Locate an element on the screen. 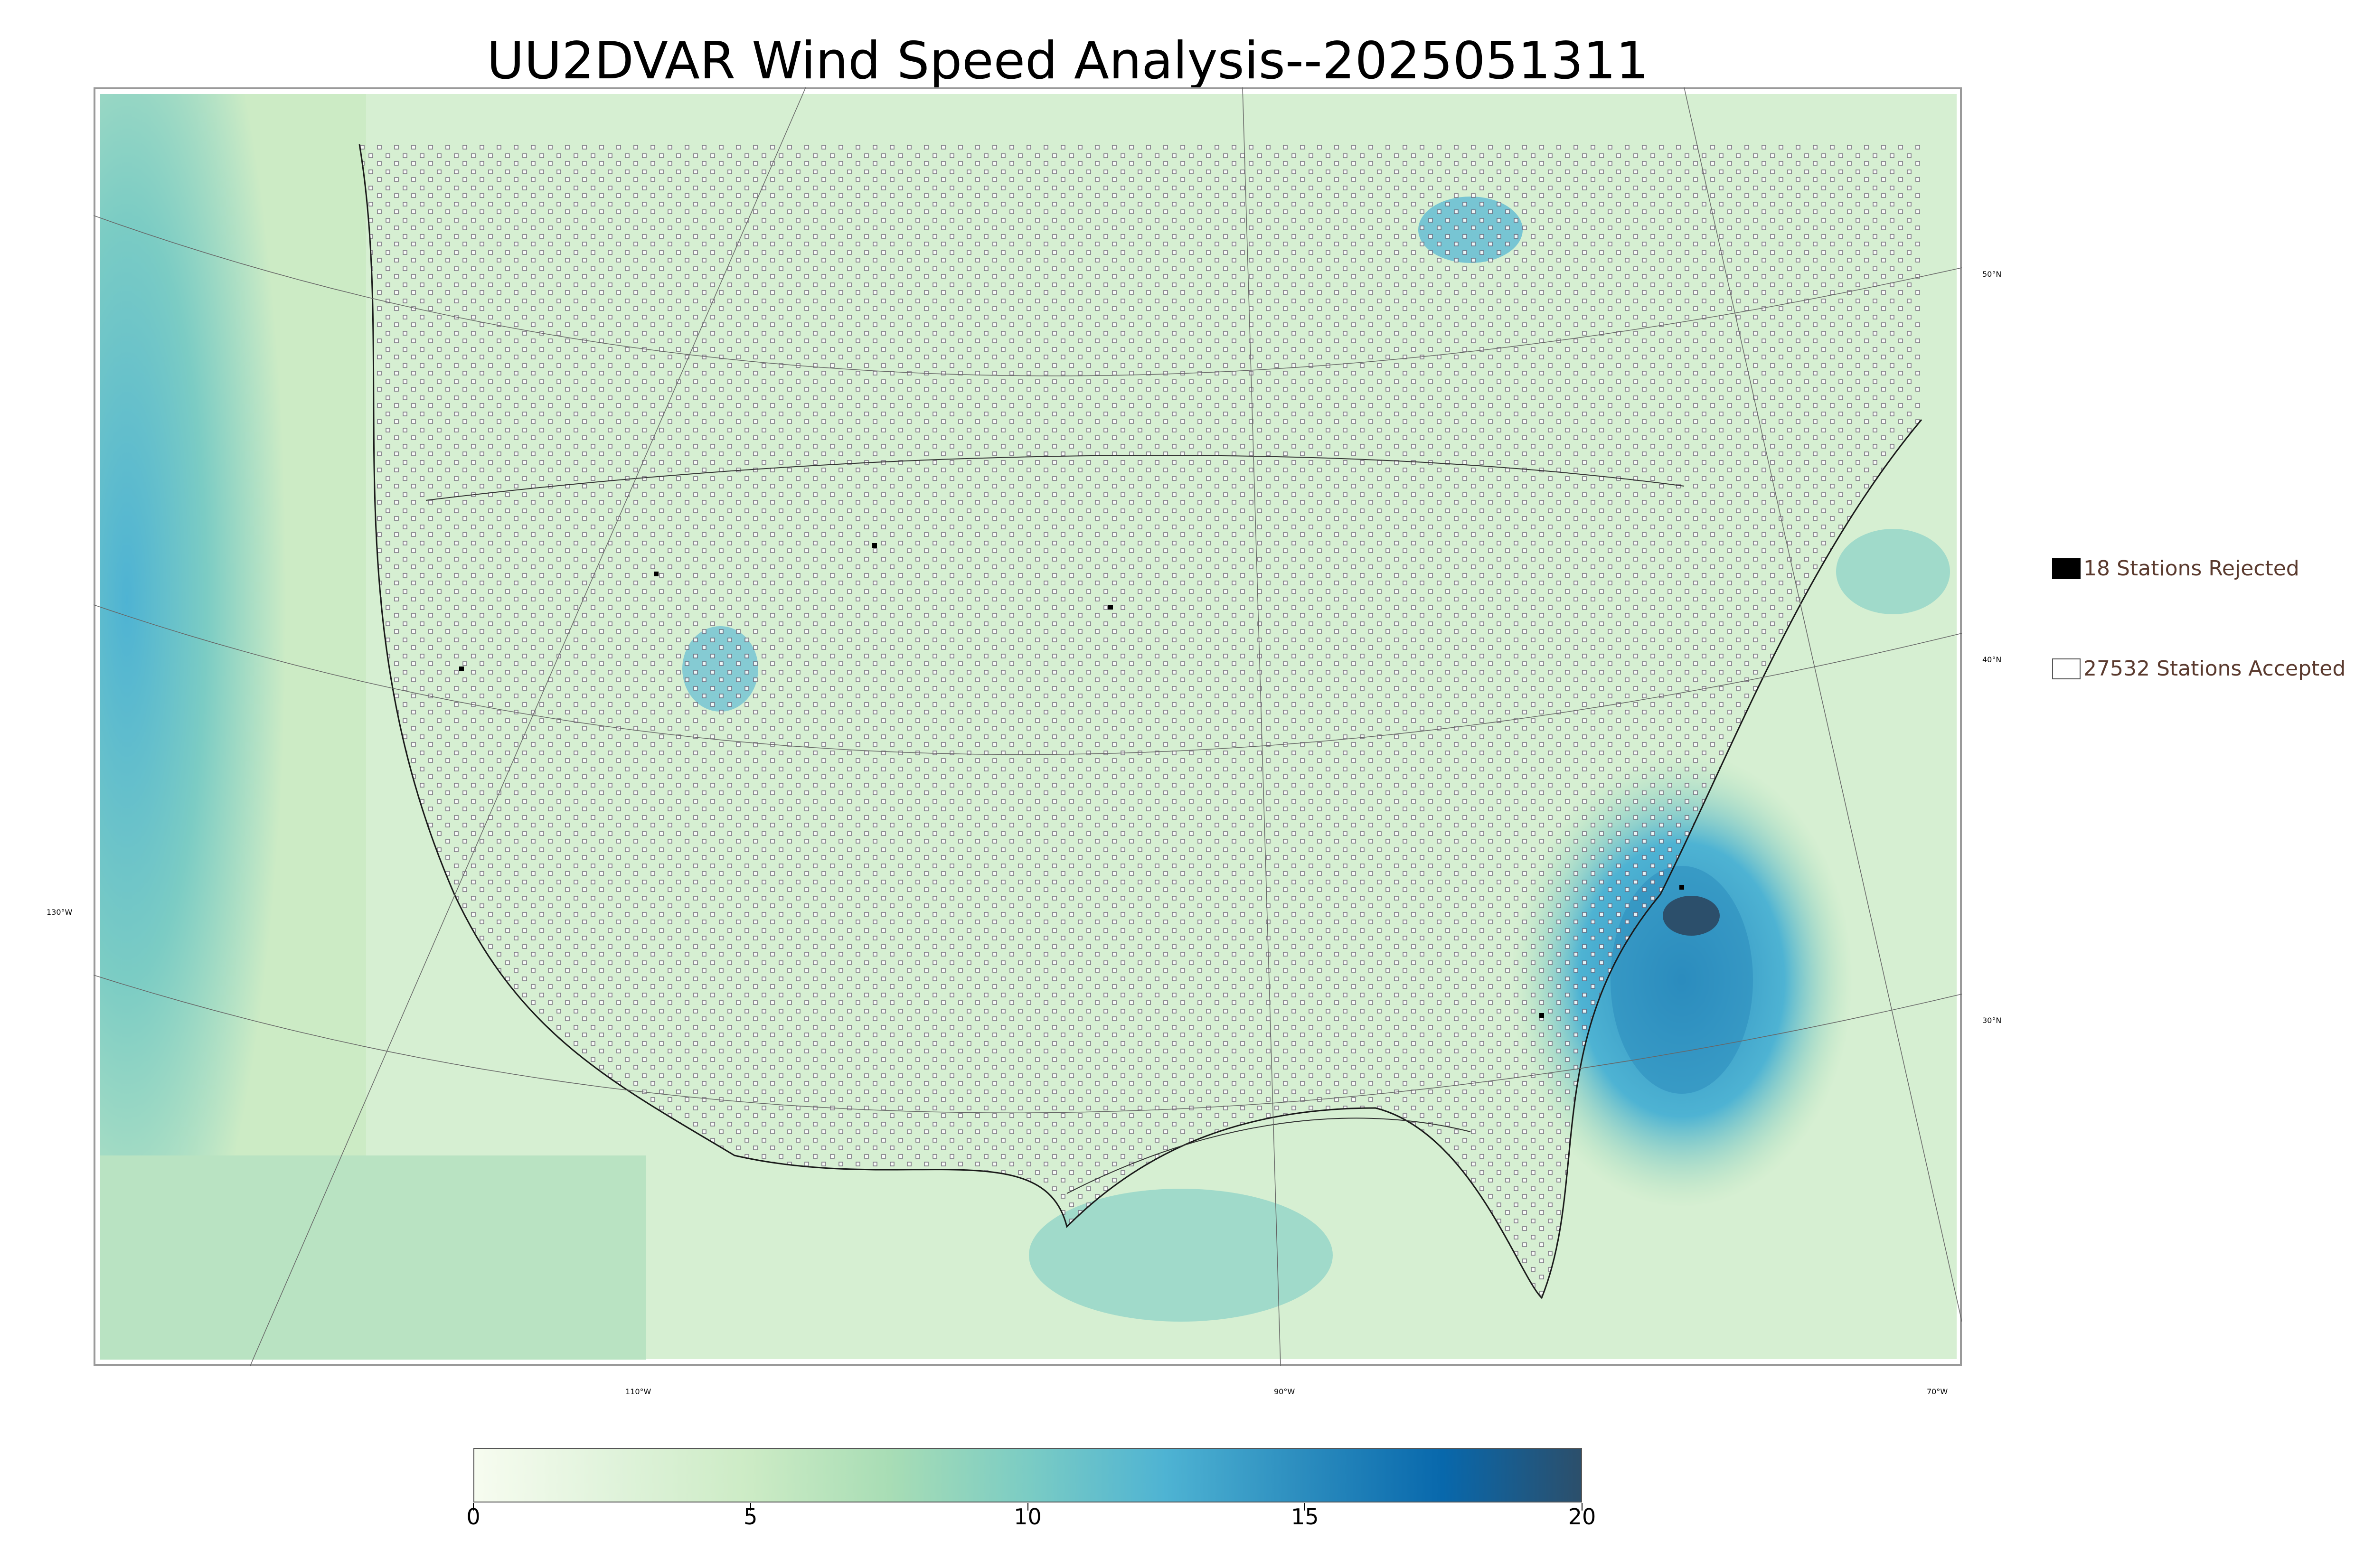 The height and width of the screenshot is (1568, 2374). legend-rejected: 18 Stations Rejected is located at coordinates (2175, 568).